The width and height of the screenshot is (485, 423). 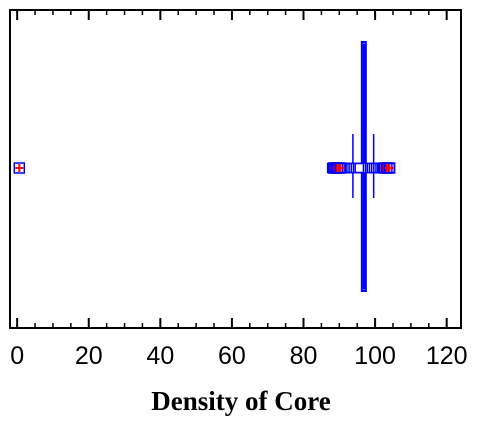 What do you see at coordinates (304, 356) in the screenshot?
I see `x-tick-label: 80` at bounding box center [304, 356].